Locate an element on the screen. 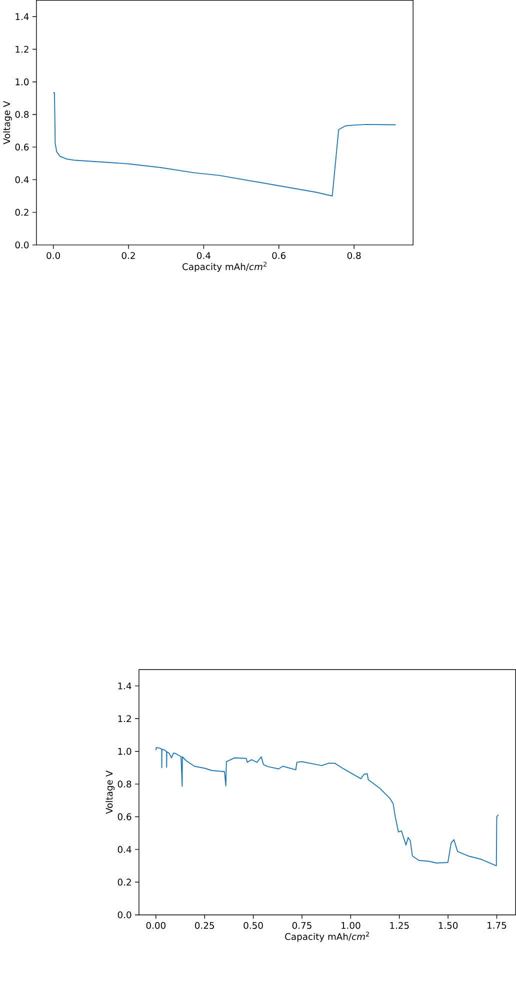 This screenshot has height=997, width=516. x-tick-label: 0.75 is located at coordinates (302, 925).